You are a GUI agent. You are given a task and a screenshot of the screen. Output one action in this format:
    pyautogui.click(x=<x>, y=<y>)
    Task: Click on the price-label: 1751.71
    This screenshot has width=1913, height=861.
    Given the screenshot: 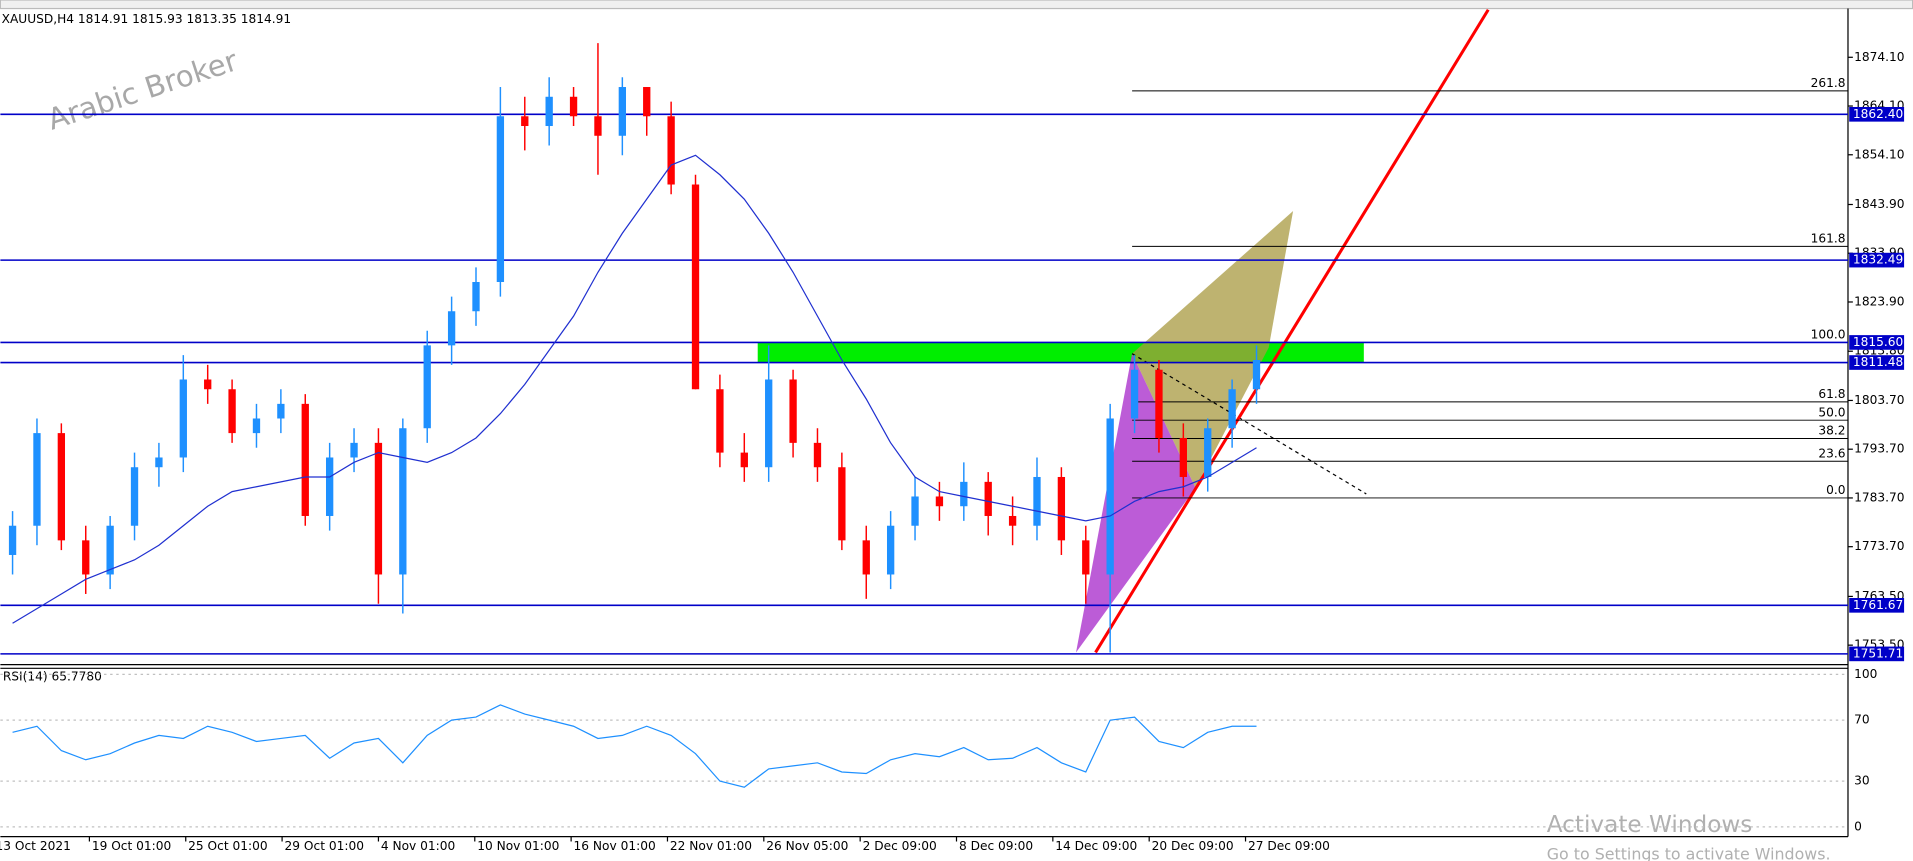 What is the action you would take?
    pyautogui.click(x=1878, y=653)
    